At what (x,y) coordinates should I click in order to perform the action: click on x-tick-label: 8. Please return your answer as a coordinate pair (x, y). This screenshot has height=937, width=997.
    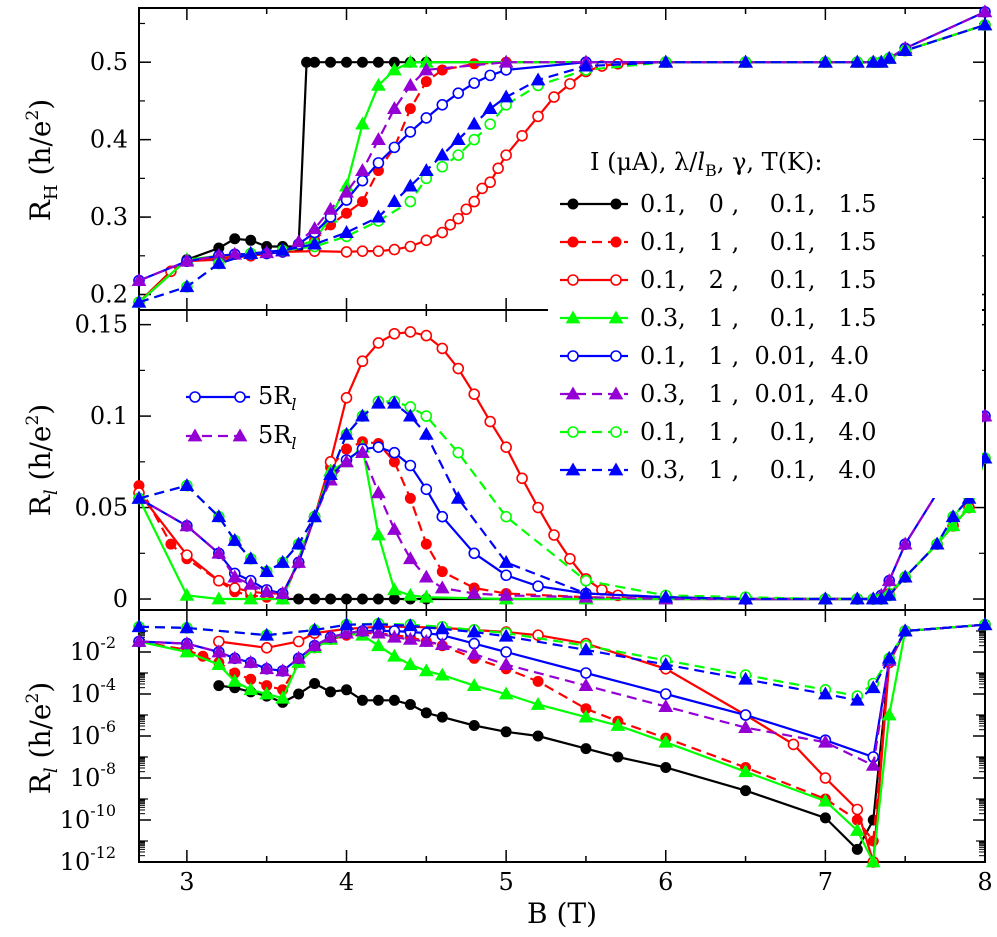
    Looking at the image, I should click on (984, 882).